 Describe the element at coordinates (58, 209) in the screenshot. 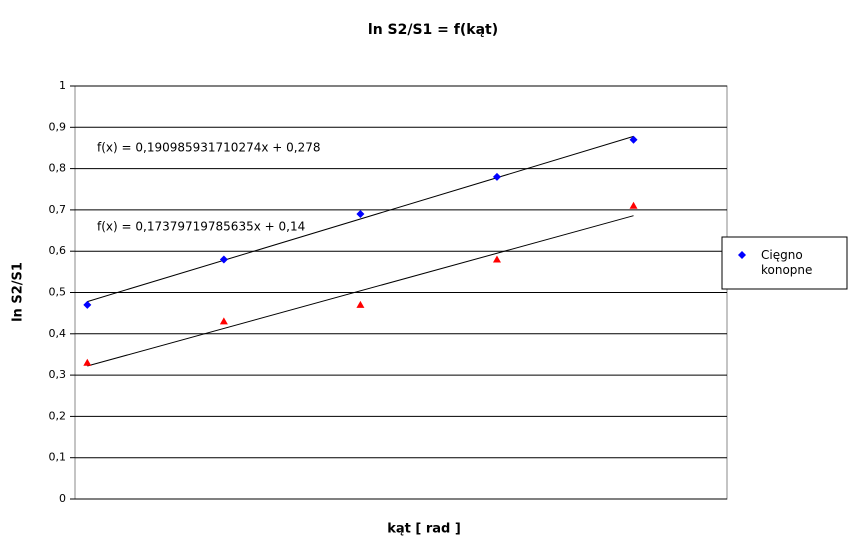

I see `y-tick-label: 0,7` at that location.